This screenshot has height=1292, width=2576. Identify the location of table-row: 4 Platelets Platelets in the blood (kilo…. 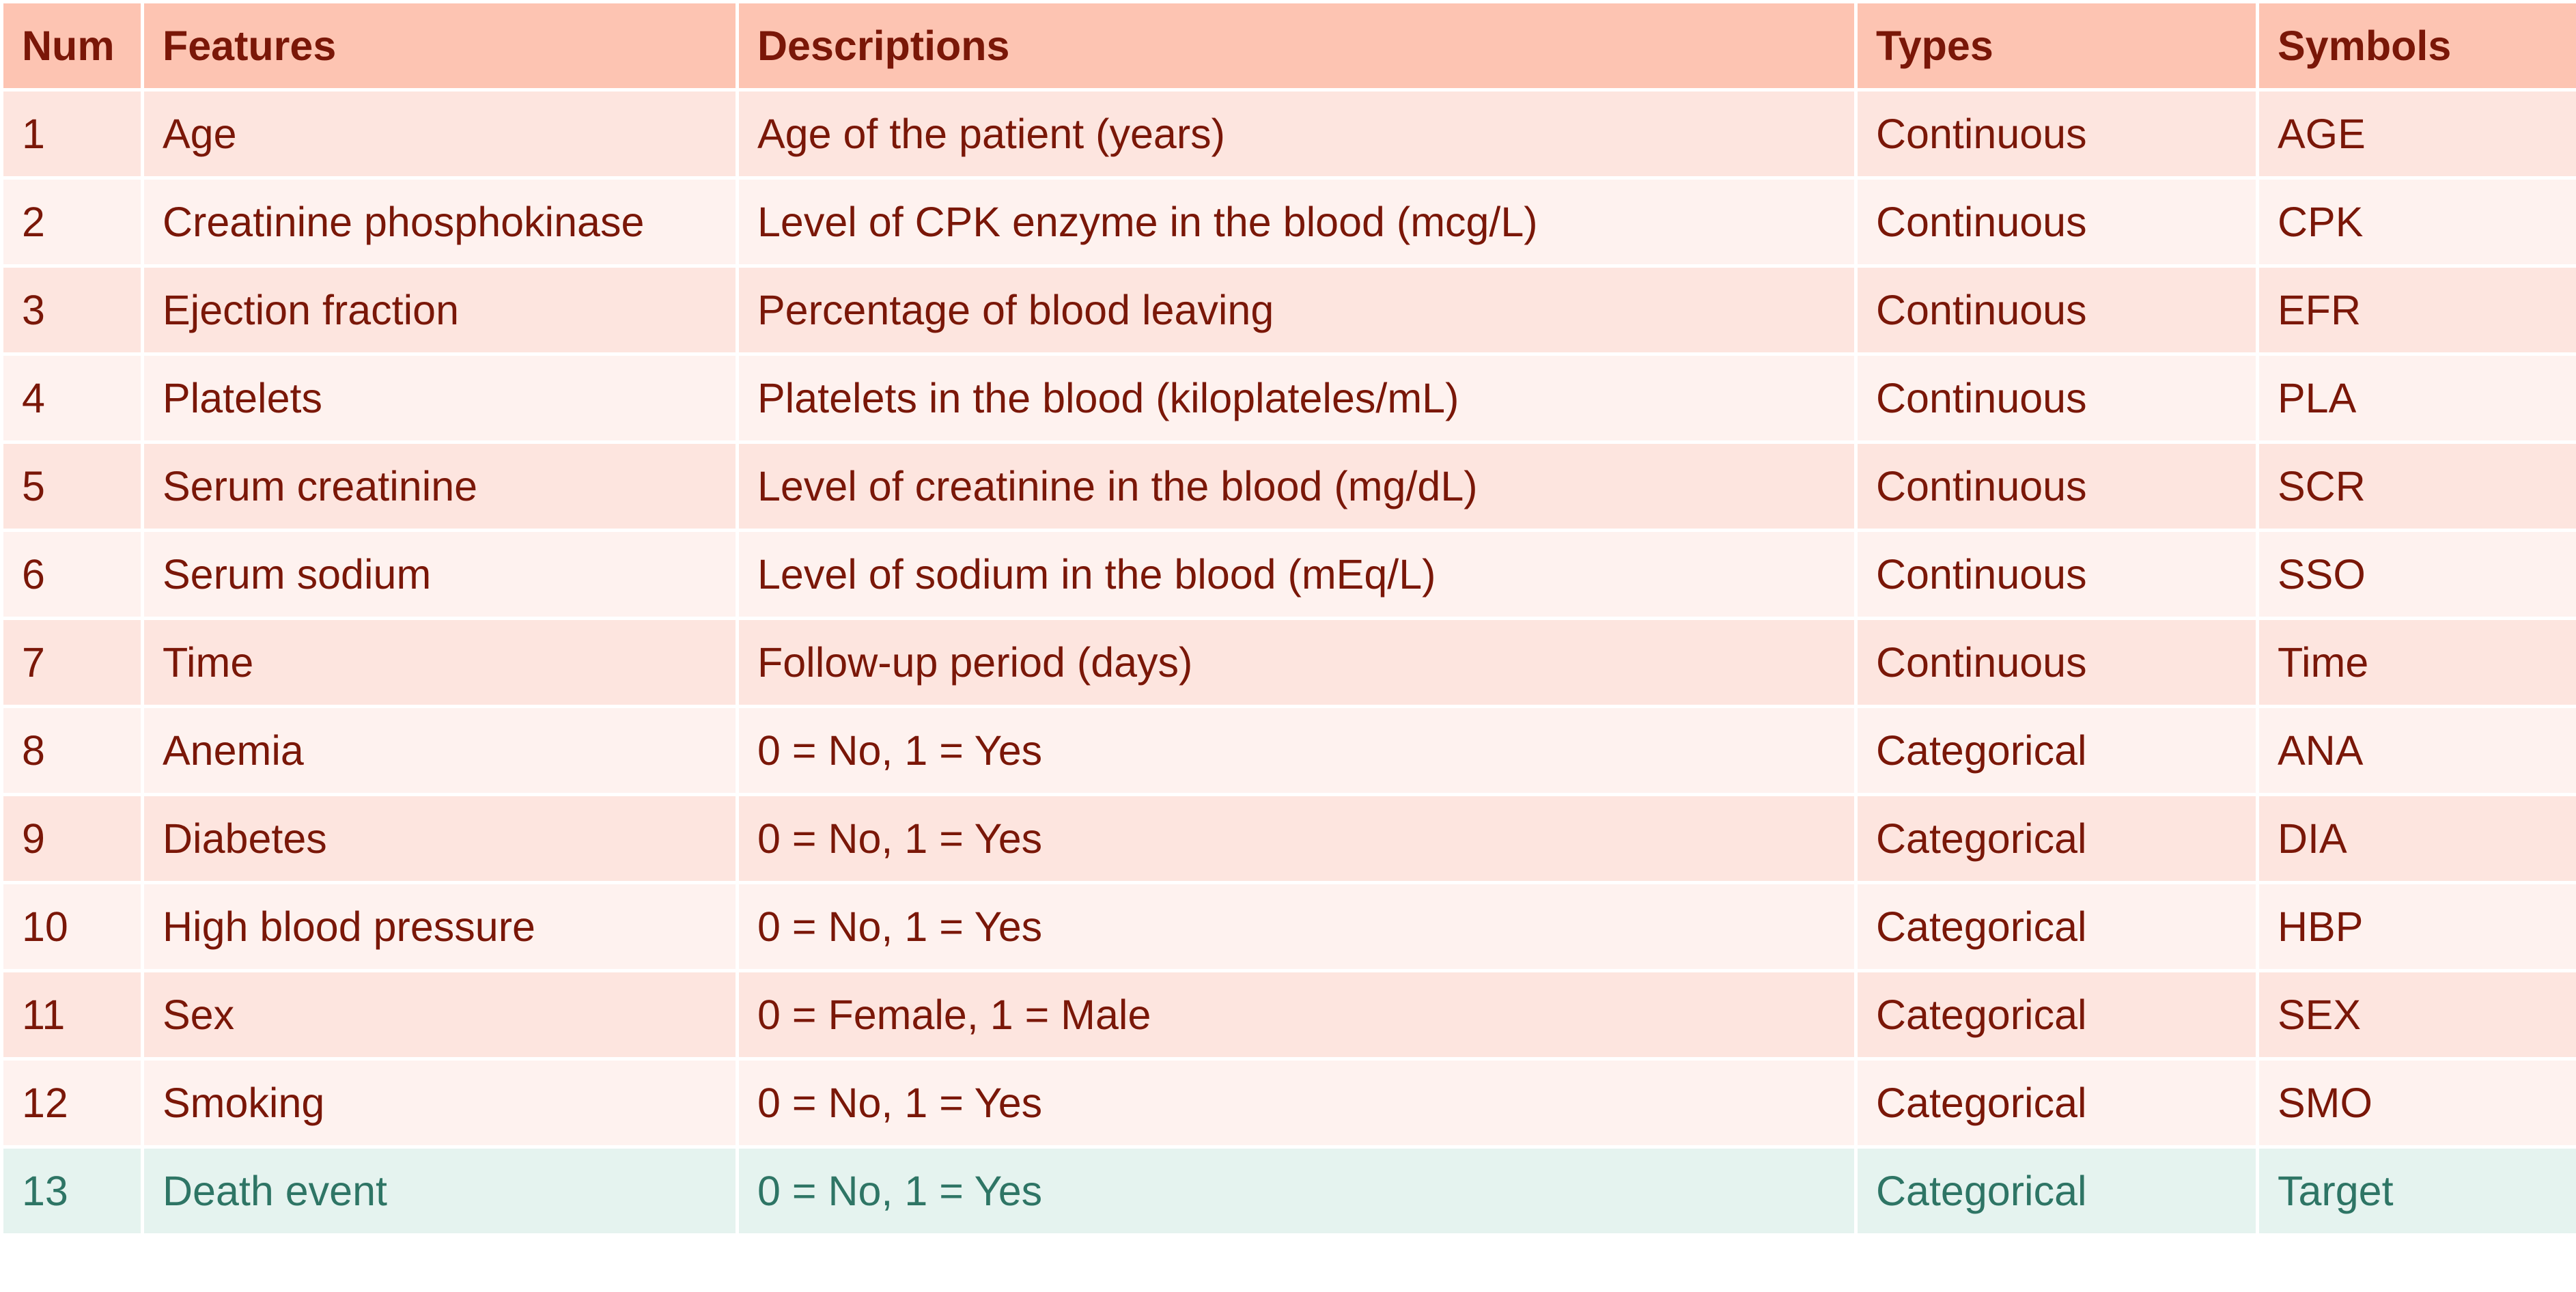
(1289, 398).